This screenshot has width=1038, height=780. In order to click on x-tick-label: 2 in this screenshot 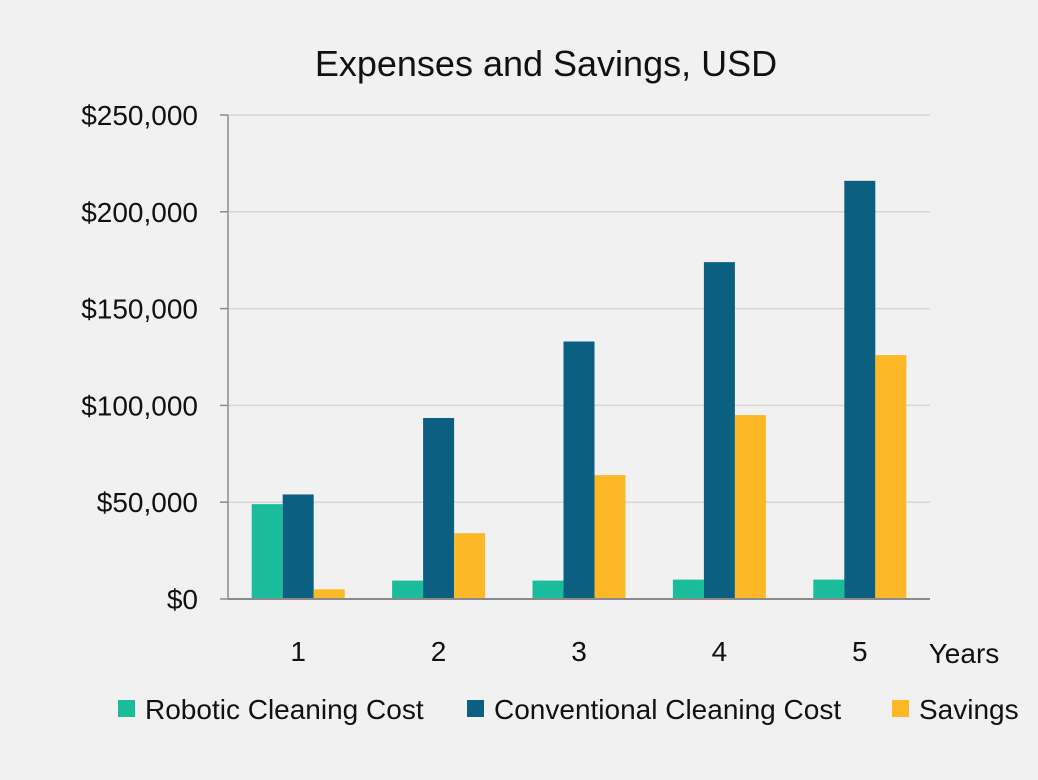, I will do `click(439, 651)`.